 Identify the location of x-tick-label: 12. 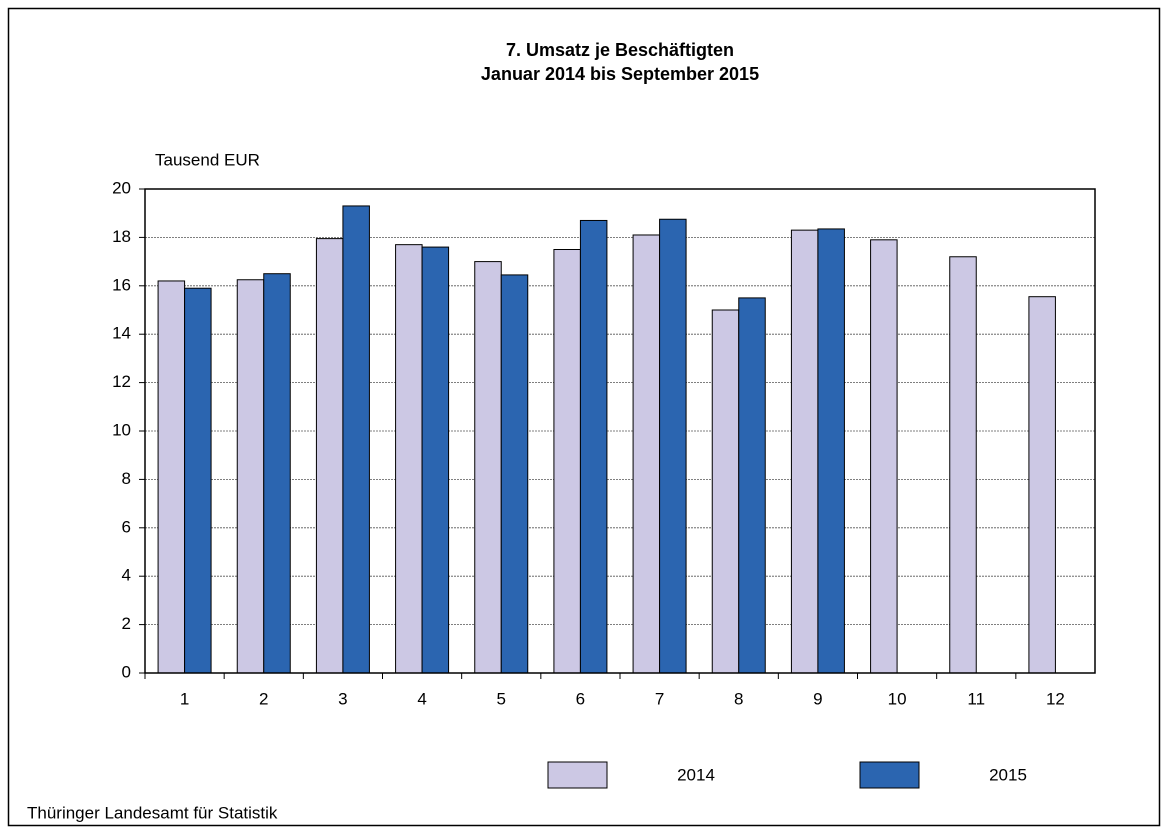
(1055, 698).